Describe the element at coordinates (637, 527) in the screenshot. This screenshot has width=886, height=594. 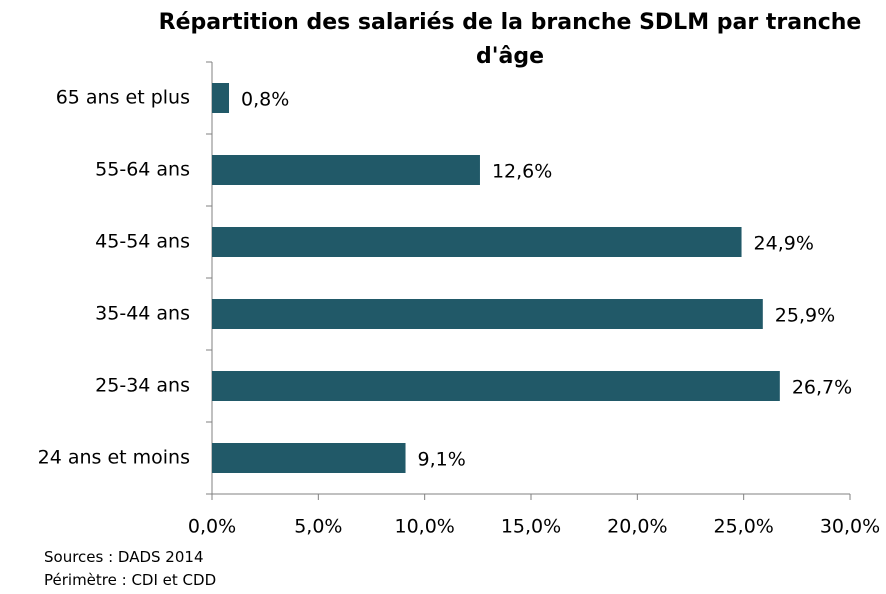
I see `x-tick-label: 20,0%` at that location.